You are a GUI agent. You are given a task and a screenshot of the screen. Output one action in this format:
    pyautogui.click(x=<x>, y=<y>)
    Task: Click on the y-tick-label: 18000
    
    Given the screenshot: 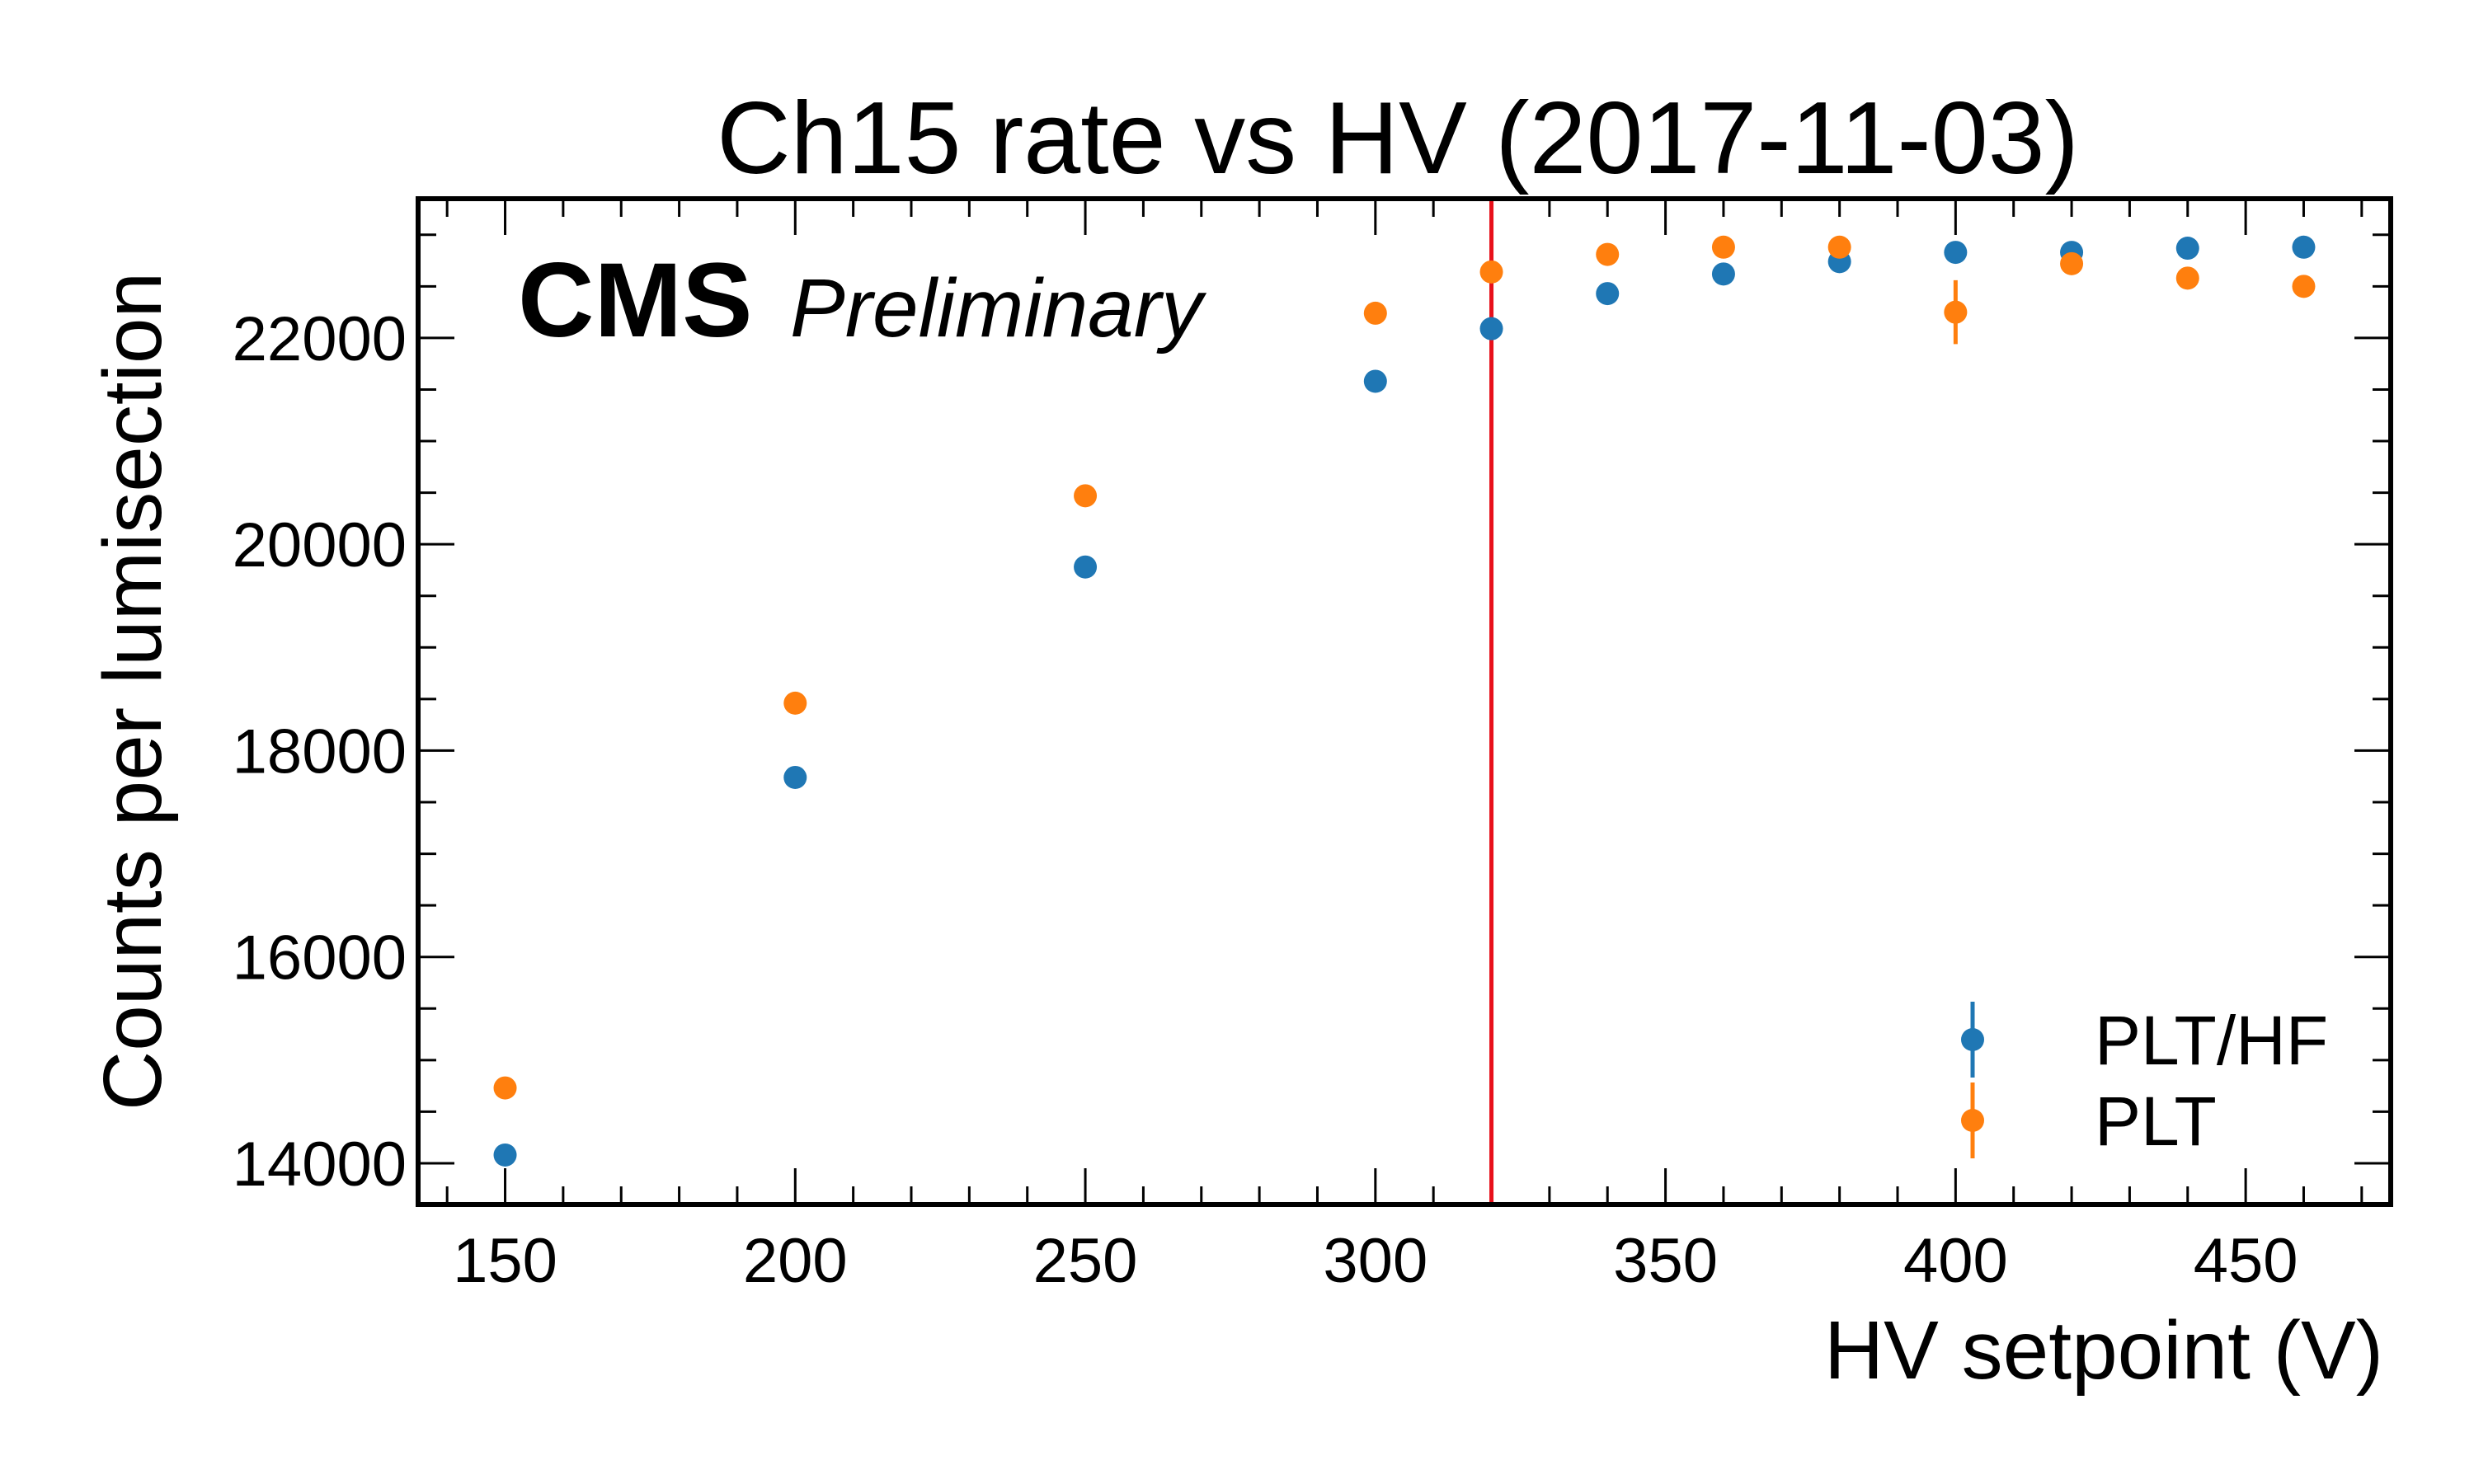 What is the action you would take?
    pyautogui.click(x=320, y=751)
    